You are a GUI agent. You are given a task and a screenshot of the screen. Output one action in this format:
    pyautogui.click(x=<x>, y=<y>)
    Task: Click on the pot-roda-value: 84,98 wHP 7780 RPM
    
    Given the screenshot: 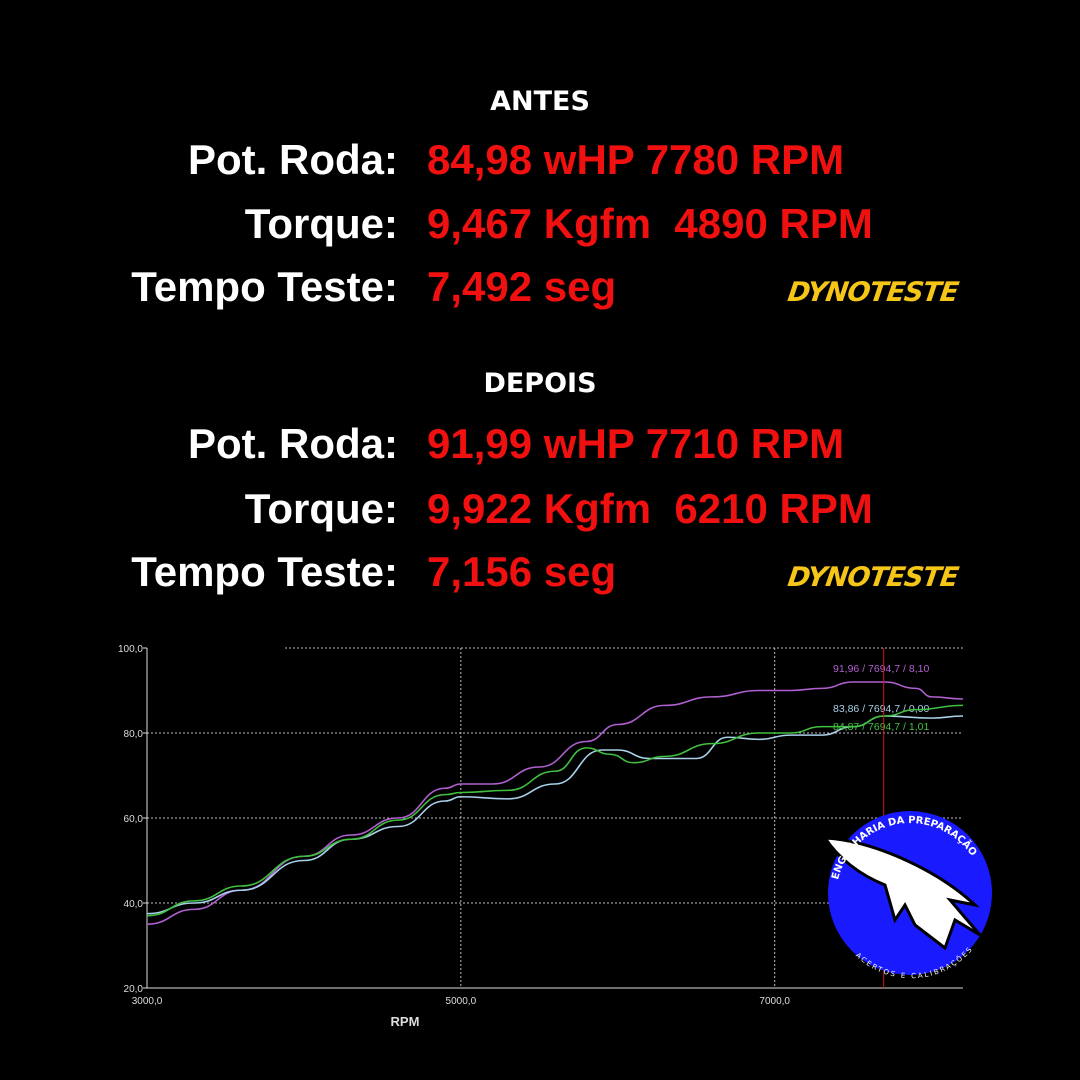 What is the action you would take?
    pyautogui.click(x=636, y=159)
    